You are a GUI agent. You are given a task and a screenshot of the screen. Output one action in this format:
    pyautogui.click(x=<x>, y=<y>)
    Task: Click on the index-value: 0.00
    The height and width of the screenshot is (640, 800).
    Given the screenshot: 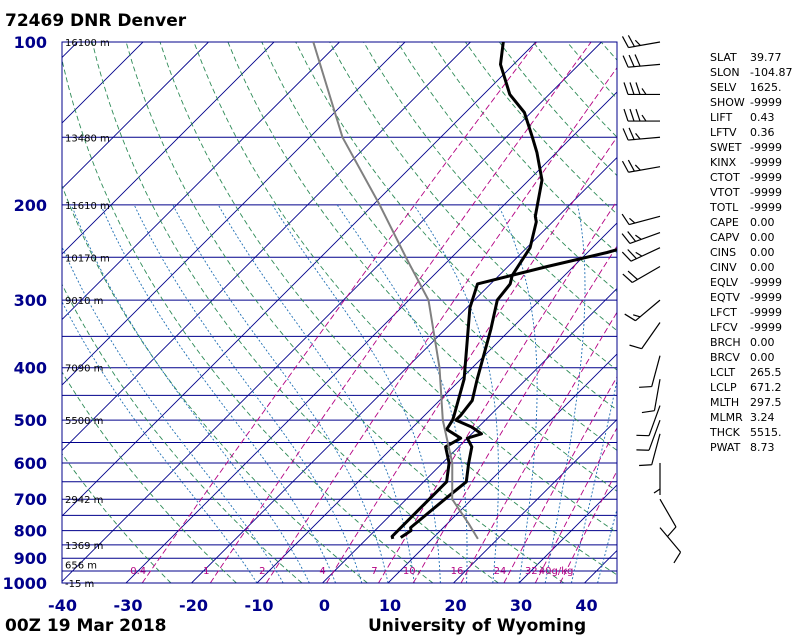 What is the action you would take?
    pyautogui.click(x=762, y=222)
    